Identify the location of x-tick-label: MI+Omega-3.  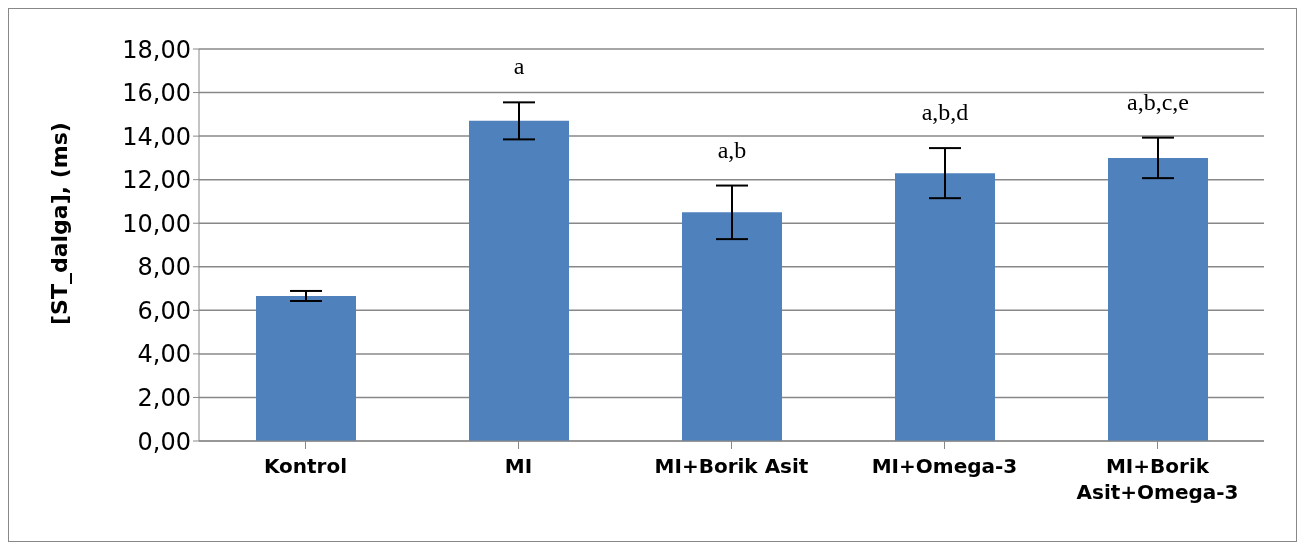
(944, 466).